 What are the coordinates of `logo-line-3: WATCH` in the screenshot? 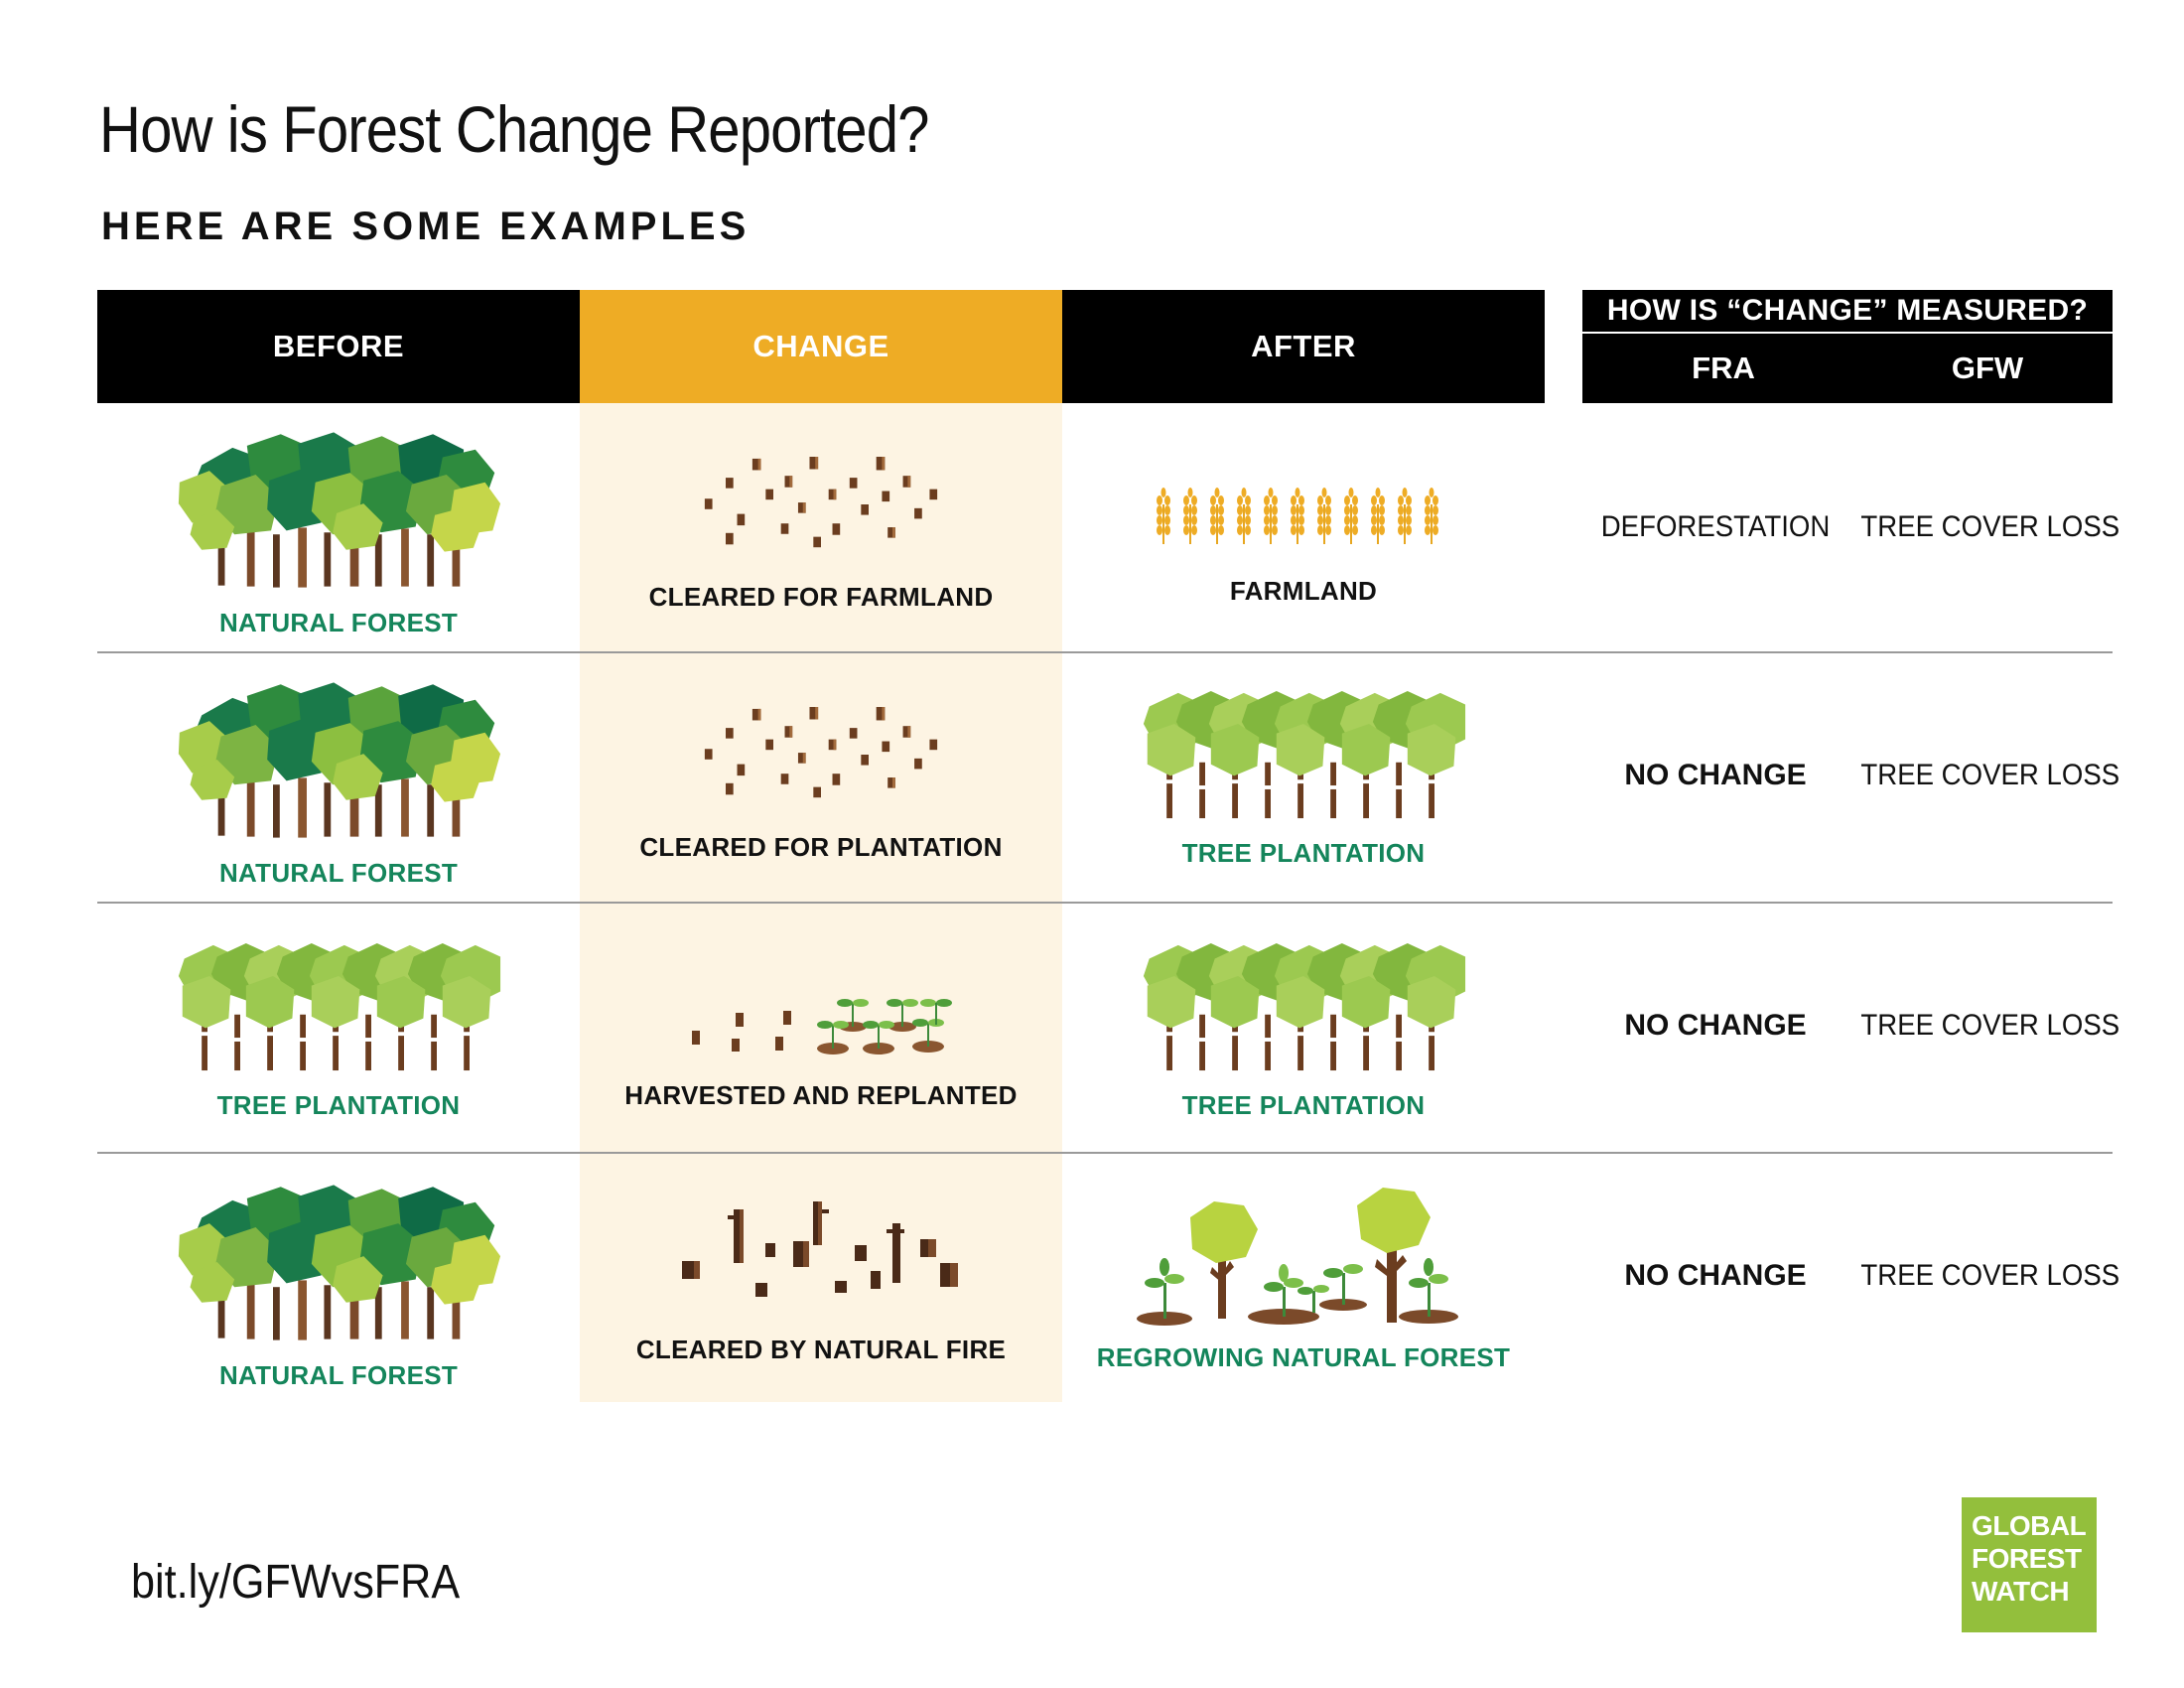 It's located at (2021, 1591).